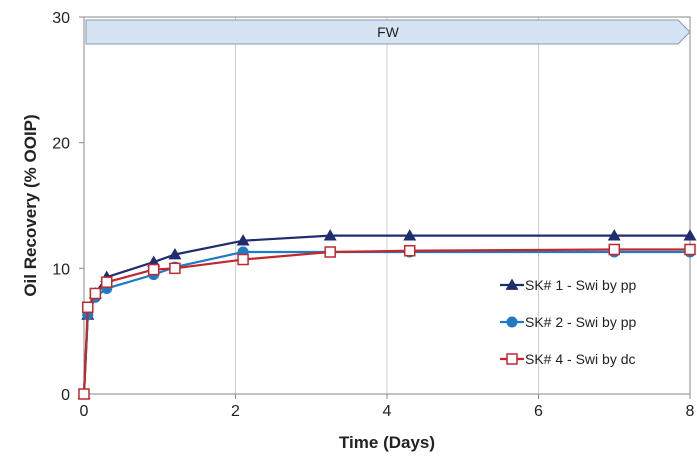  What do you see at coordinates (690, 411) in the screenshot?
I see `x-tick-label: 8` at bounding box center [690, 411].